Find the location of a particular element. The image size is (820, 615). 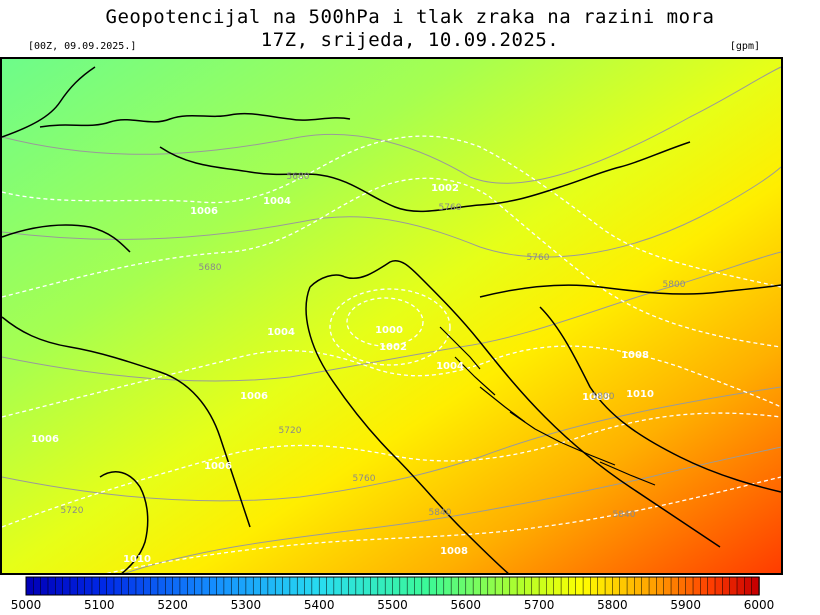

colorbar-tick-label: 5800 is located at coordinates (612, 605).